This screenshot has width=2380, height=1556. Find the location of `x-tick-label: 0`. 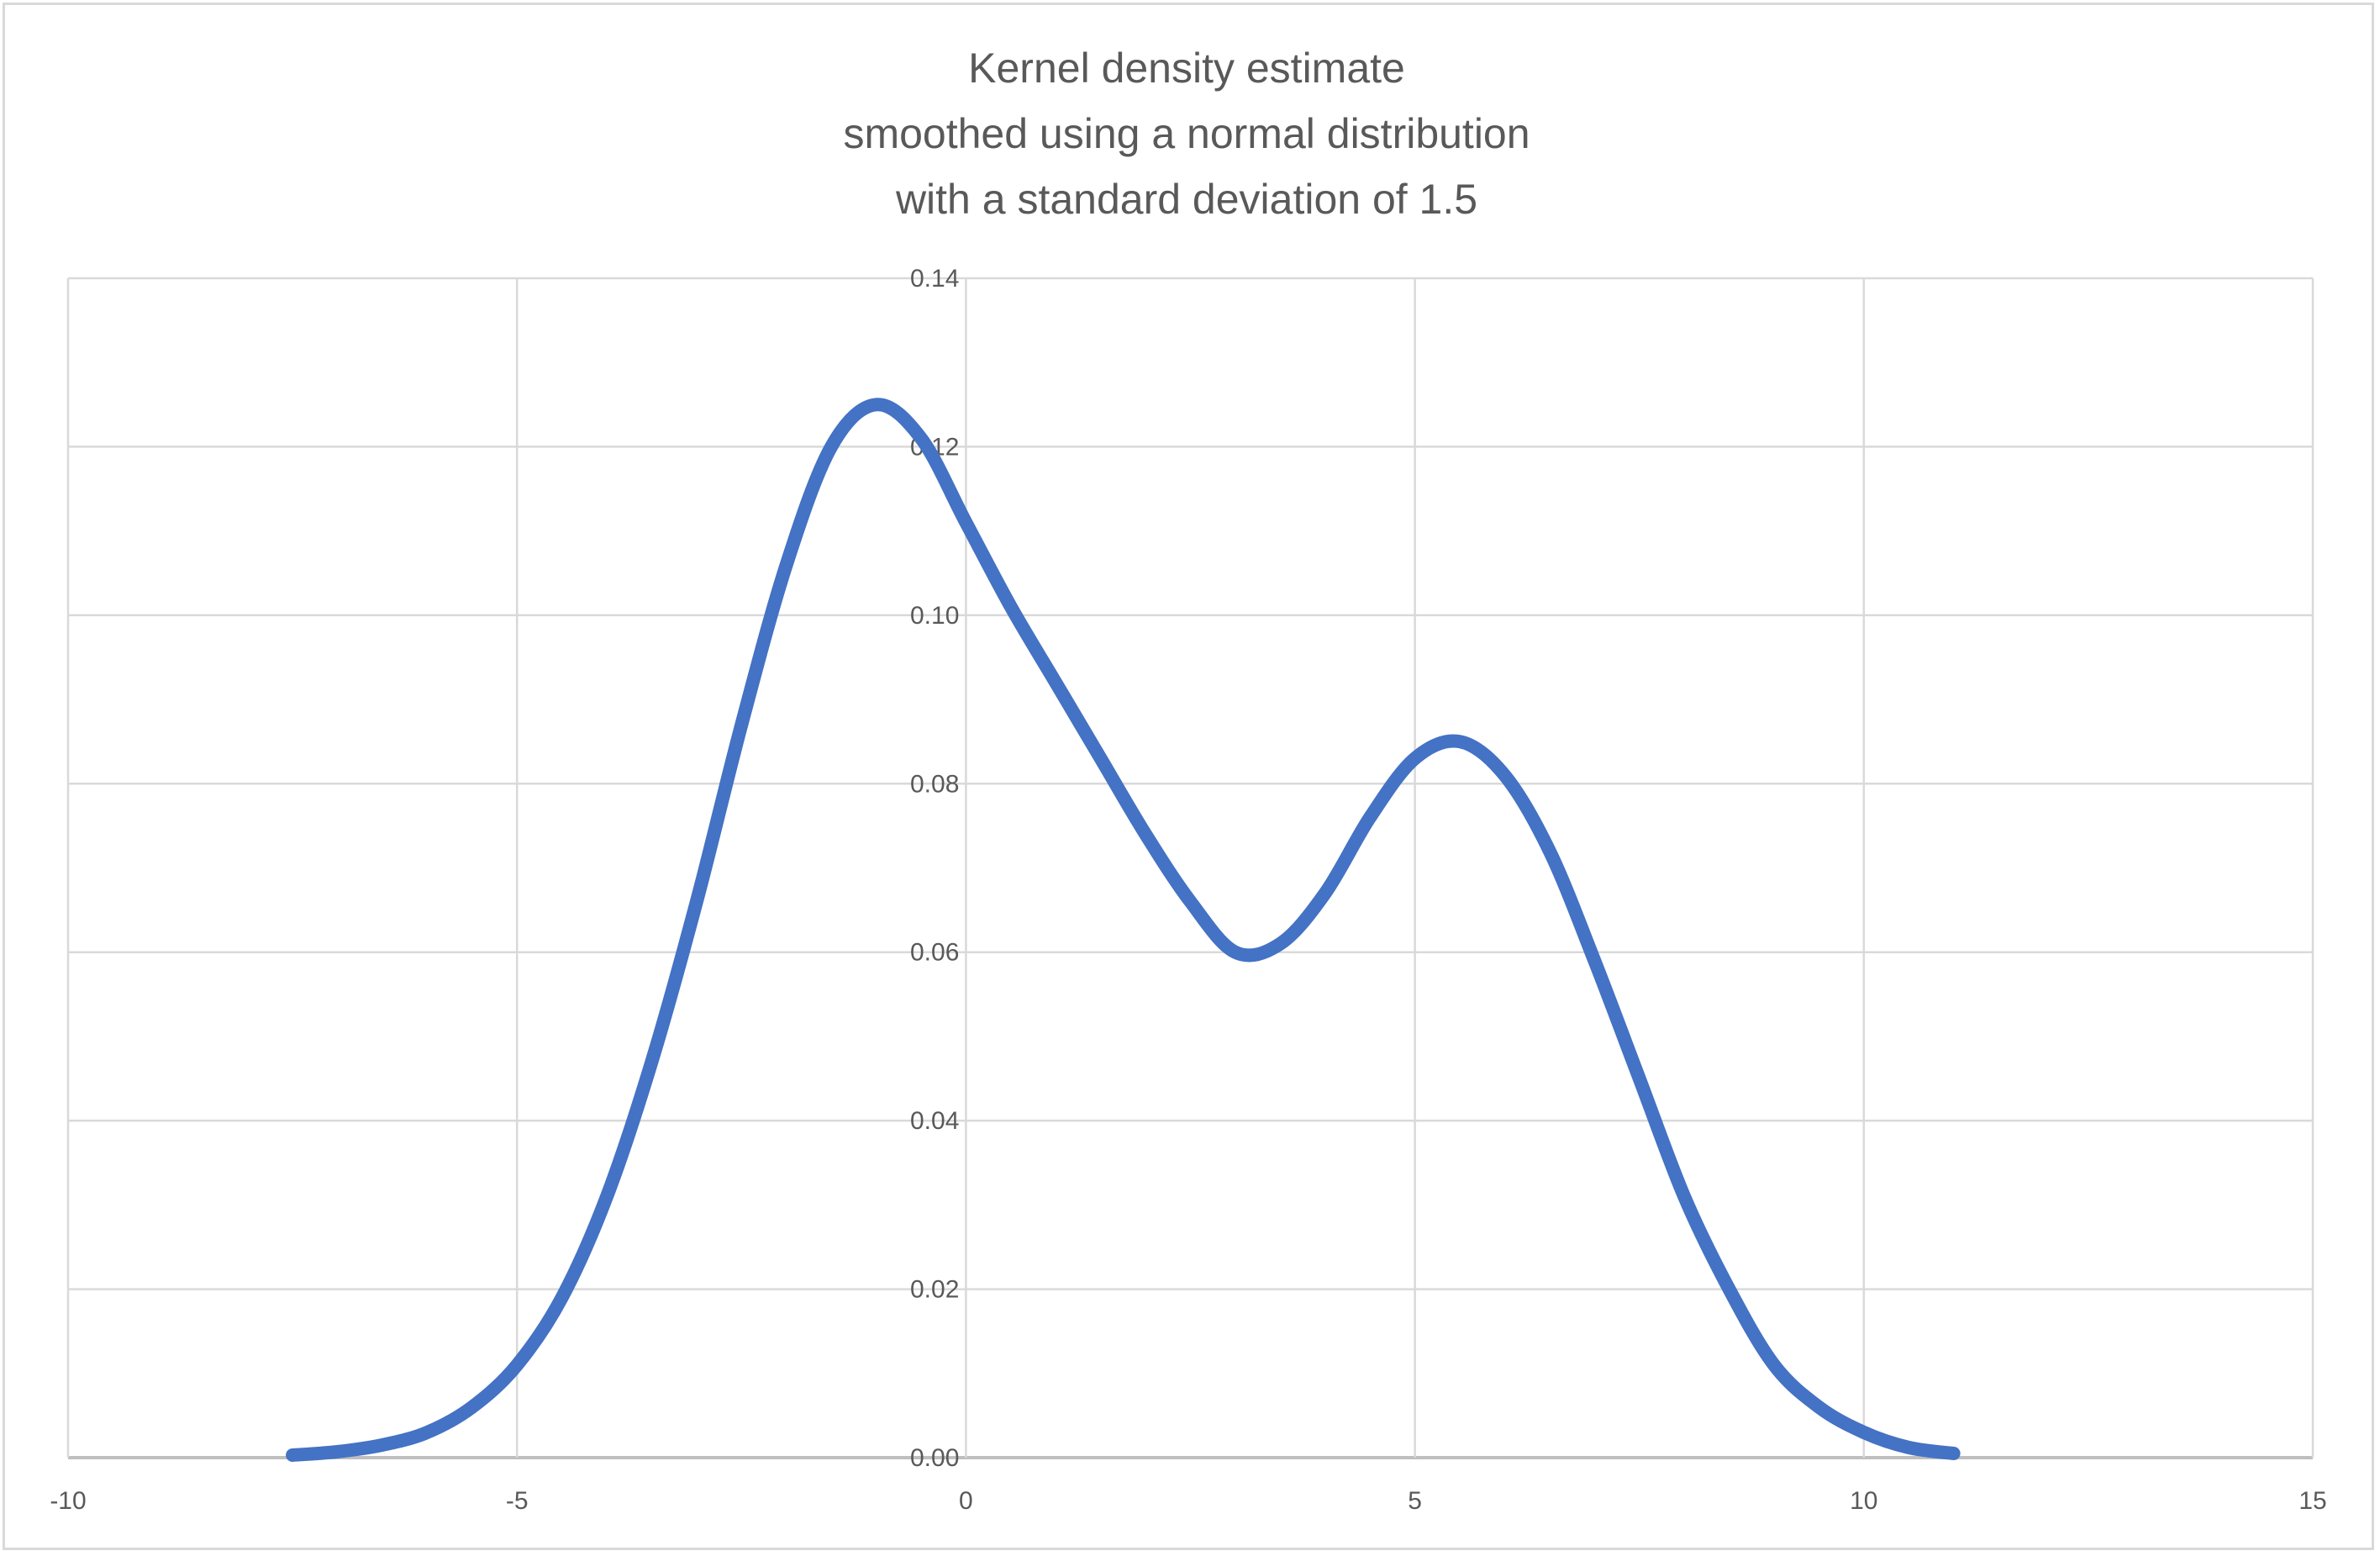

x-tick-label: 0 is located at coordinates (966, 1501).